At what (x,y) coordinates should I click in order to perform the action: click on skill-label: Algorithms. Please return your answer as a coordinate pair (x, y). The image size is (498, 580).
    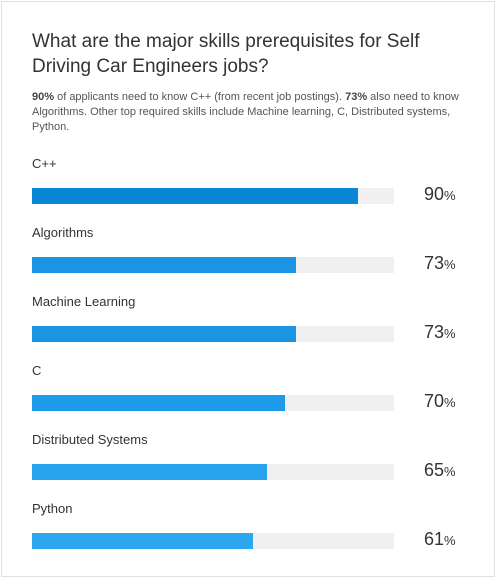
    Looking at the image, I should click on (63, 232).